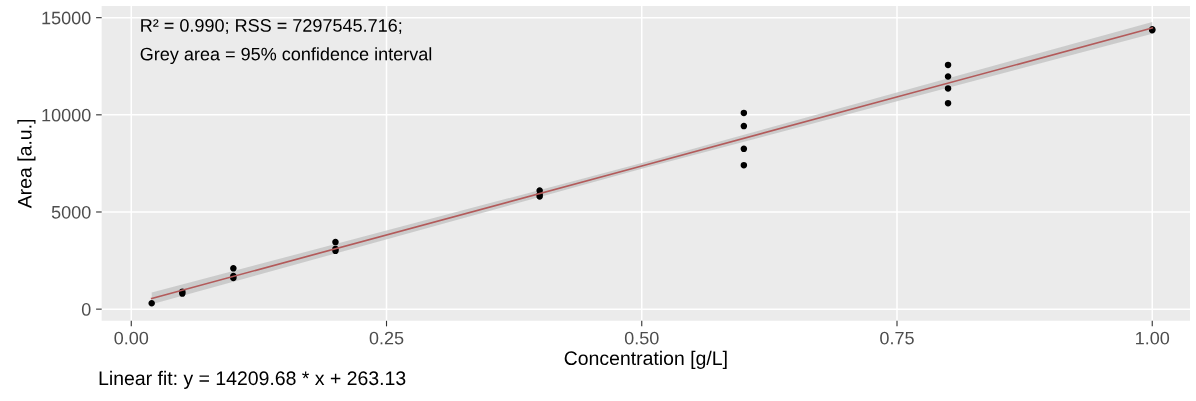 This screenshot has height=401, width=1196. What do you see at coordinates (71, 212) in the screenshot?
I see `y-tick-label: 5000` at bounding box center [71, 212].